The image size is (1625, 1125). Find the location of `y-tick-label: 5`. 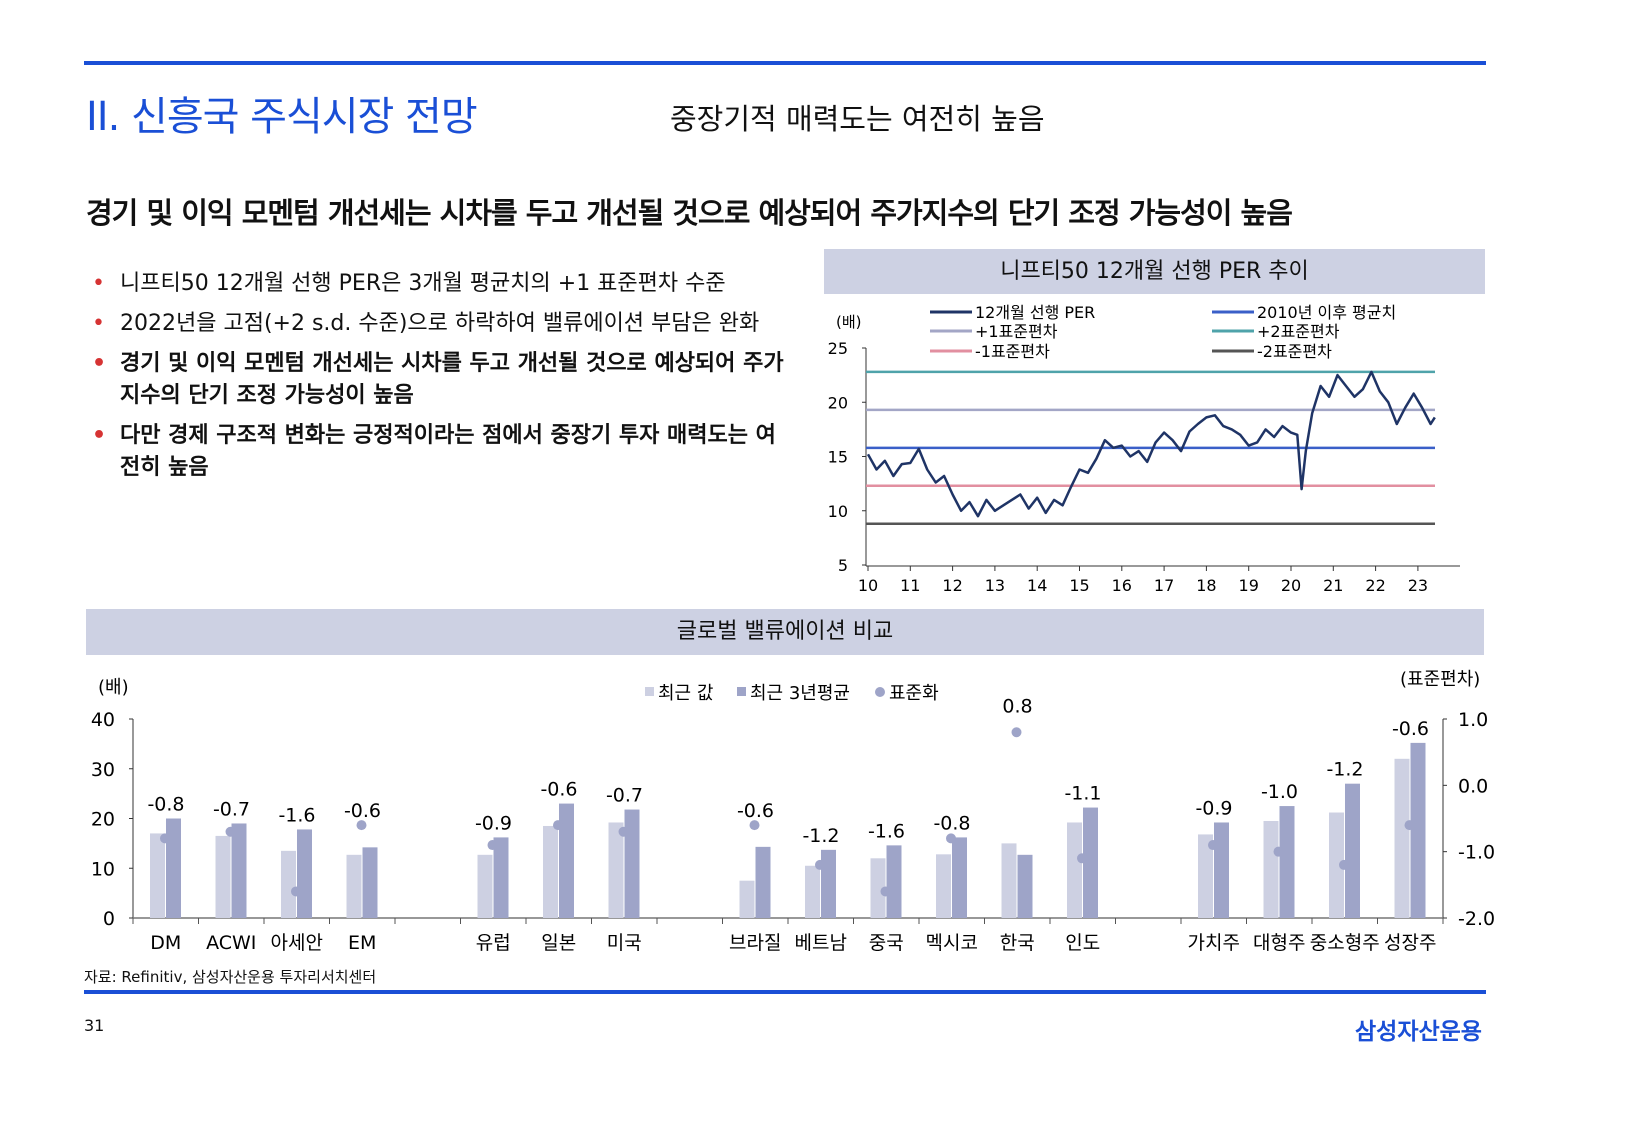

y-tick-label: 5 is located at coordinates (843, 565).